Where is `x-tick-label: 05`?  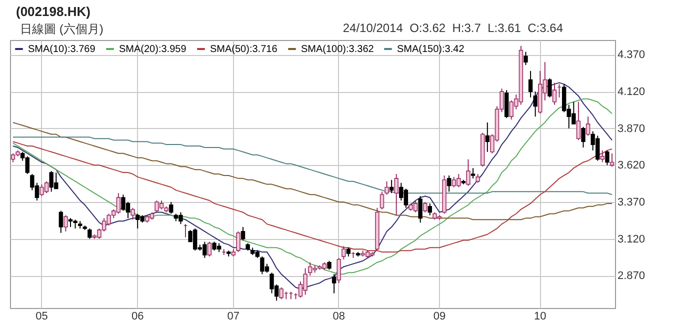
x-tick-label: 05 is located at coordinates (42, 316).